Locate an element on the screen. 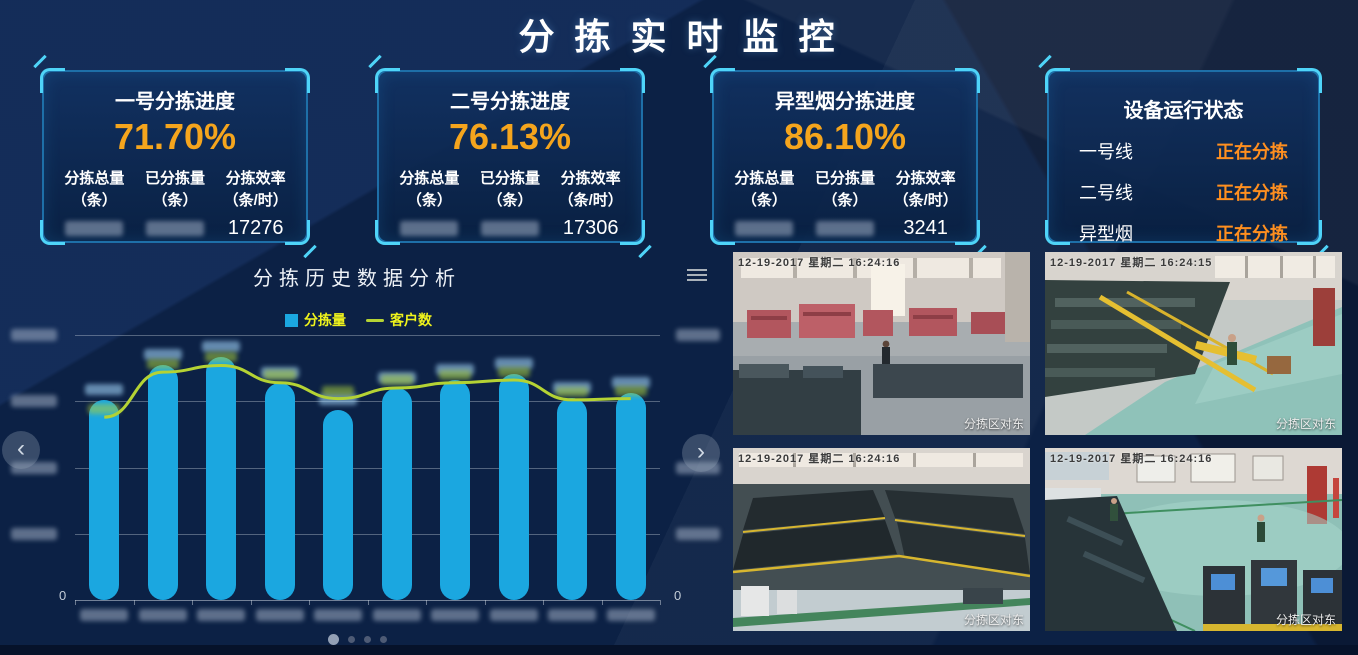  camera-feed-1: 12-19-2017 星期二 16:24:16 分拣区对东 is located at coordinates (881, 343).